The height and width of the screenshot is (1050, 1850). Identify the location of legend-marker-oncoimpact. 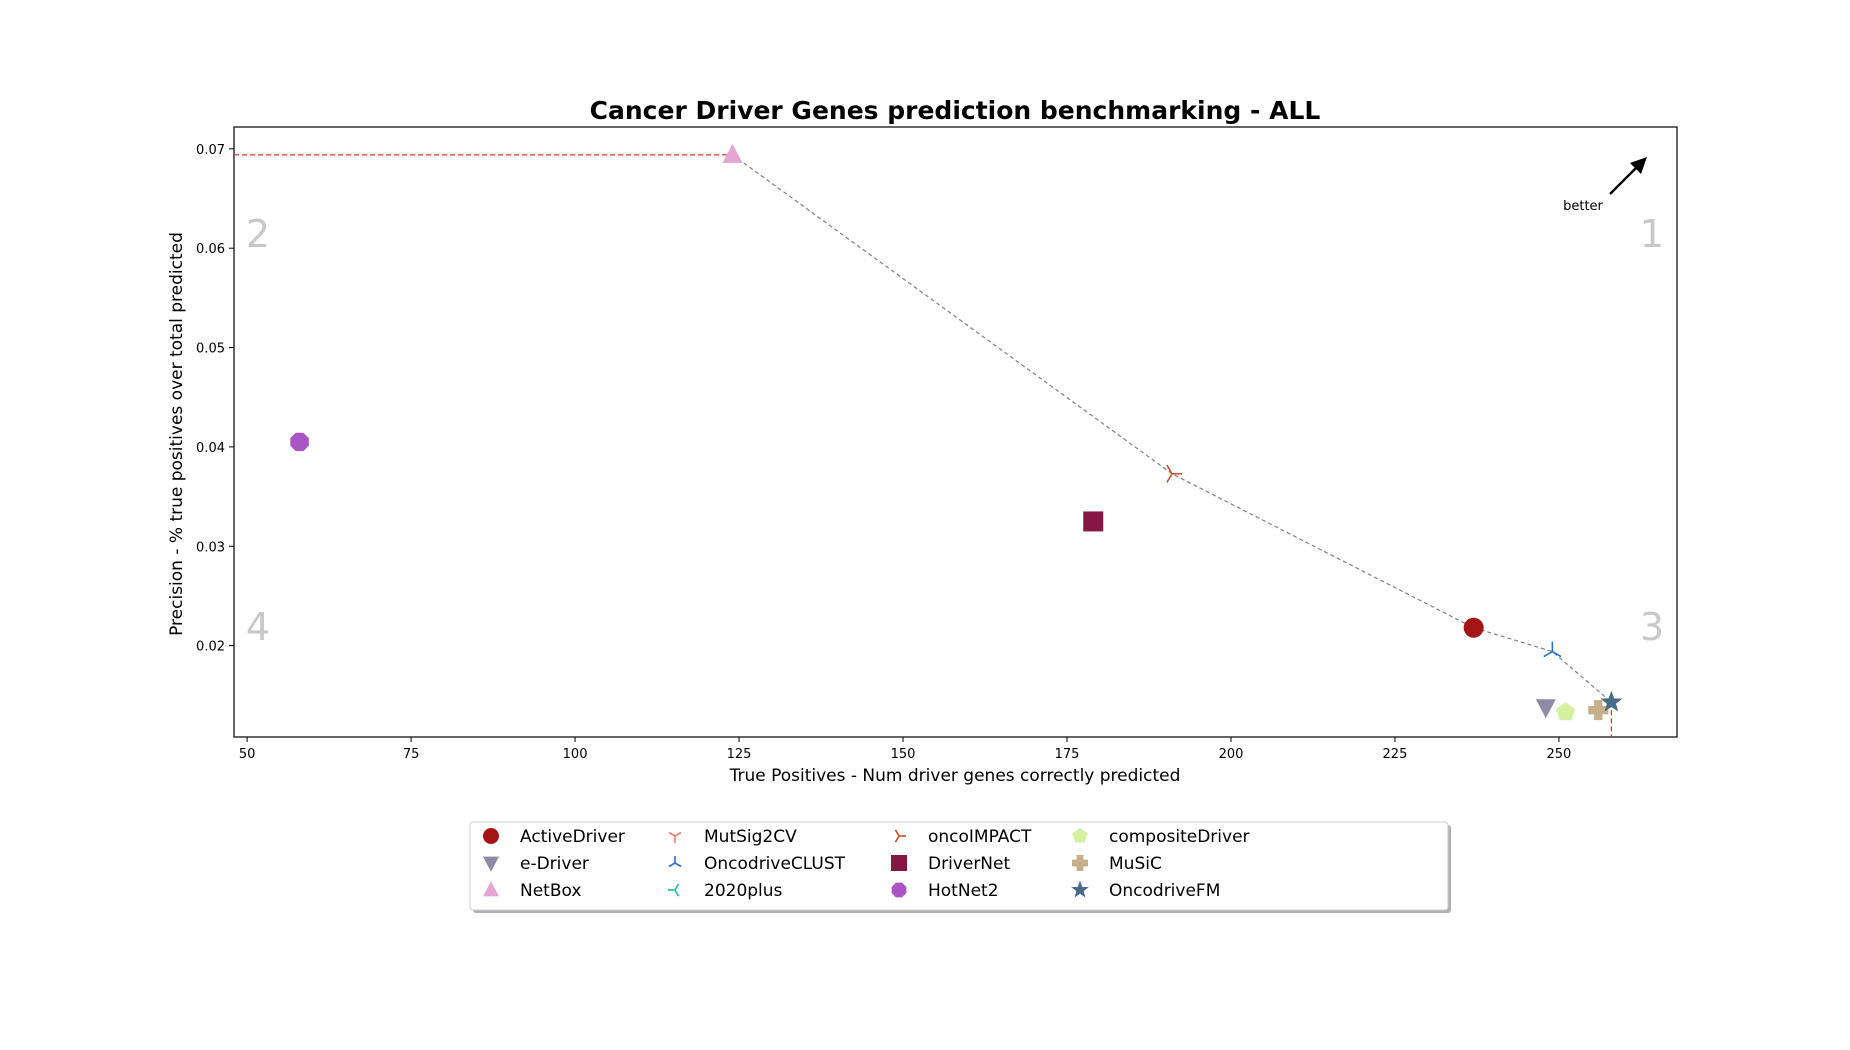
(900, 836).